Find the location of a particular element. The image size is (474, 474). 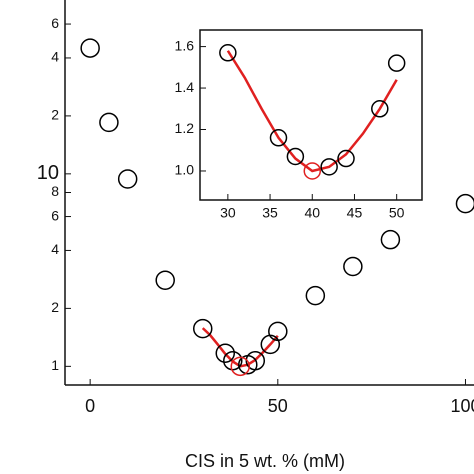

y-tick-label: 1.2 is located at coordinates (185, 128).